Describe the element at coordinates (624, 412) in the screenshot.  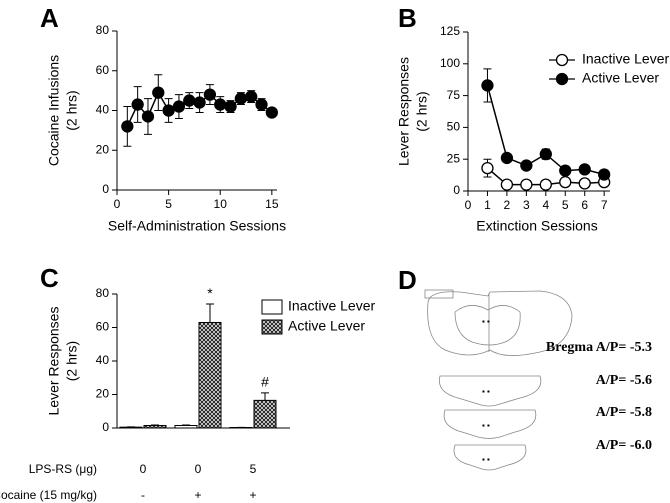
I see `section-label: A/P= -5.8` at that location.